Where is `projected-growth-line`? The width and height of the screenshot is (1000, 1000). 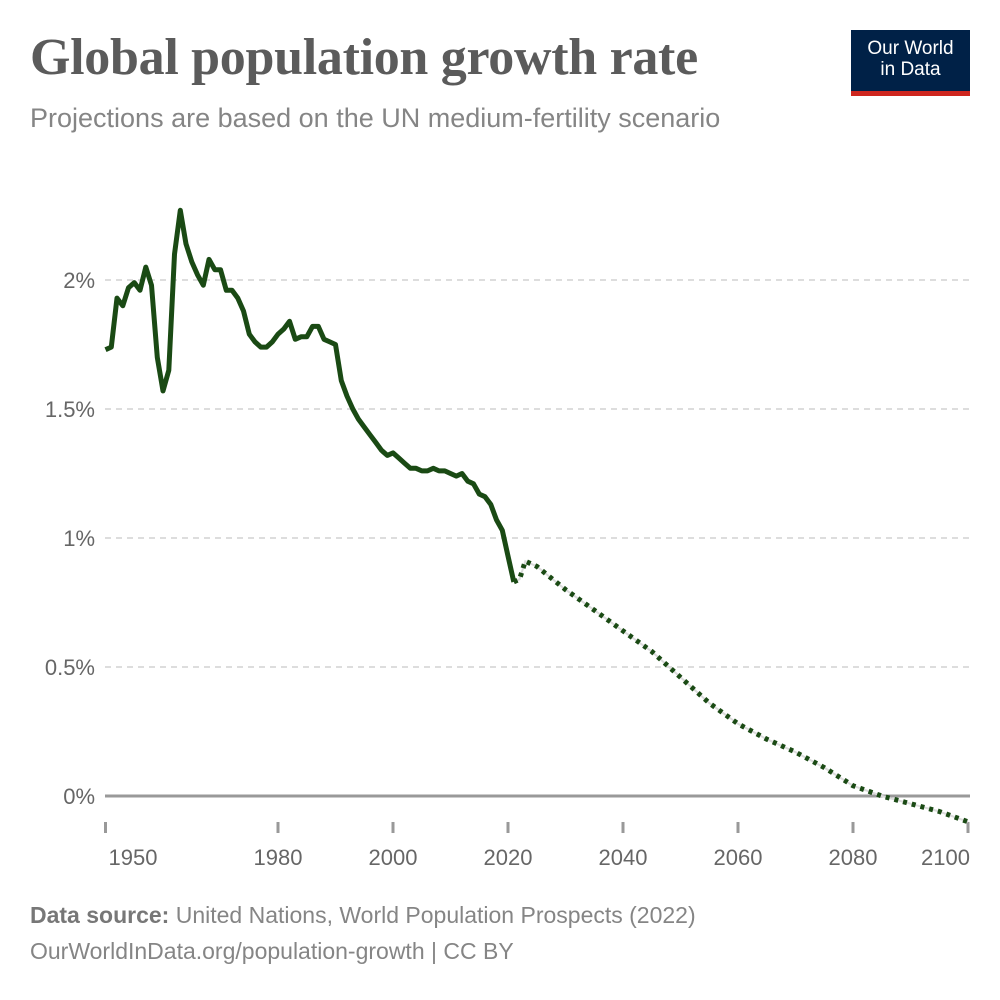 projected-growth-line is located at coordinates (740, 691).